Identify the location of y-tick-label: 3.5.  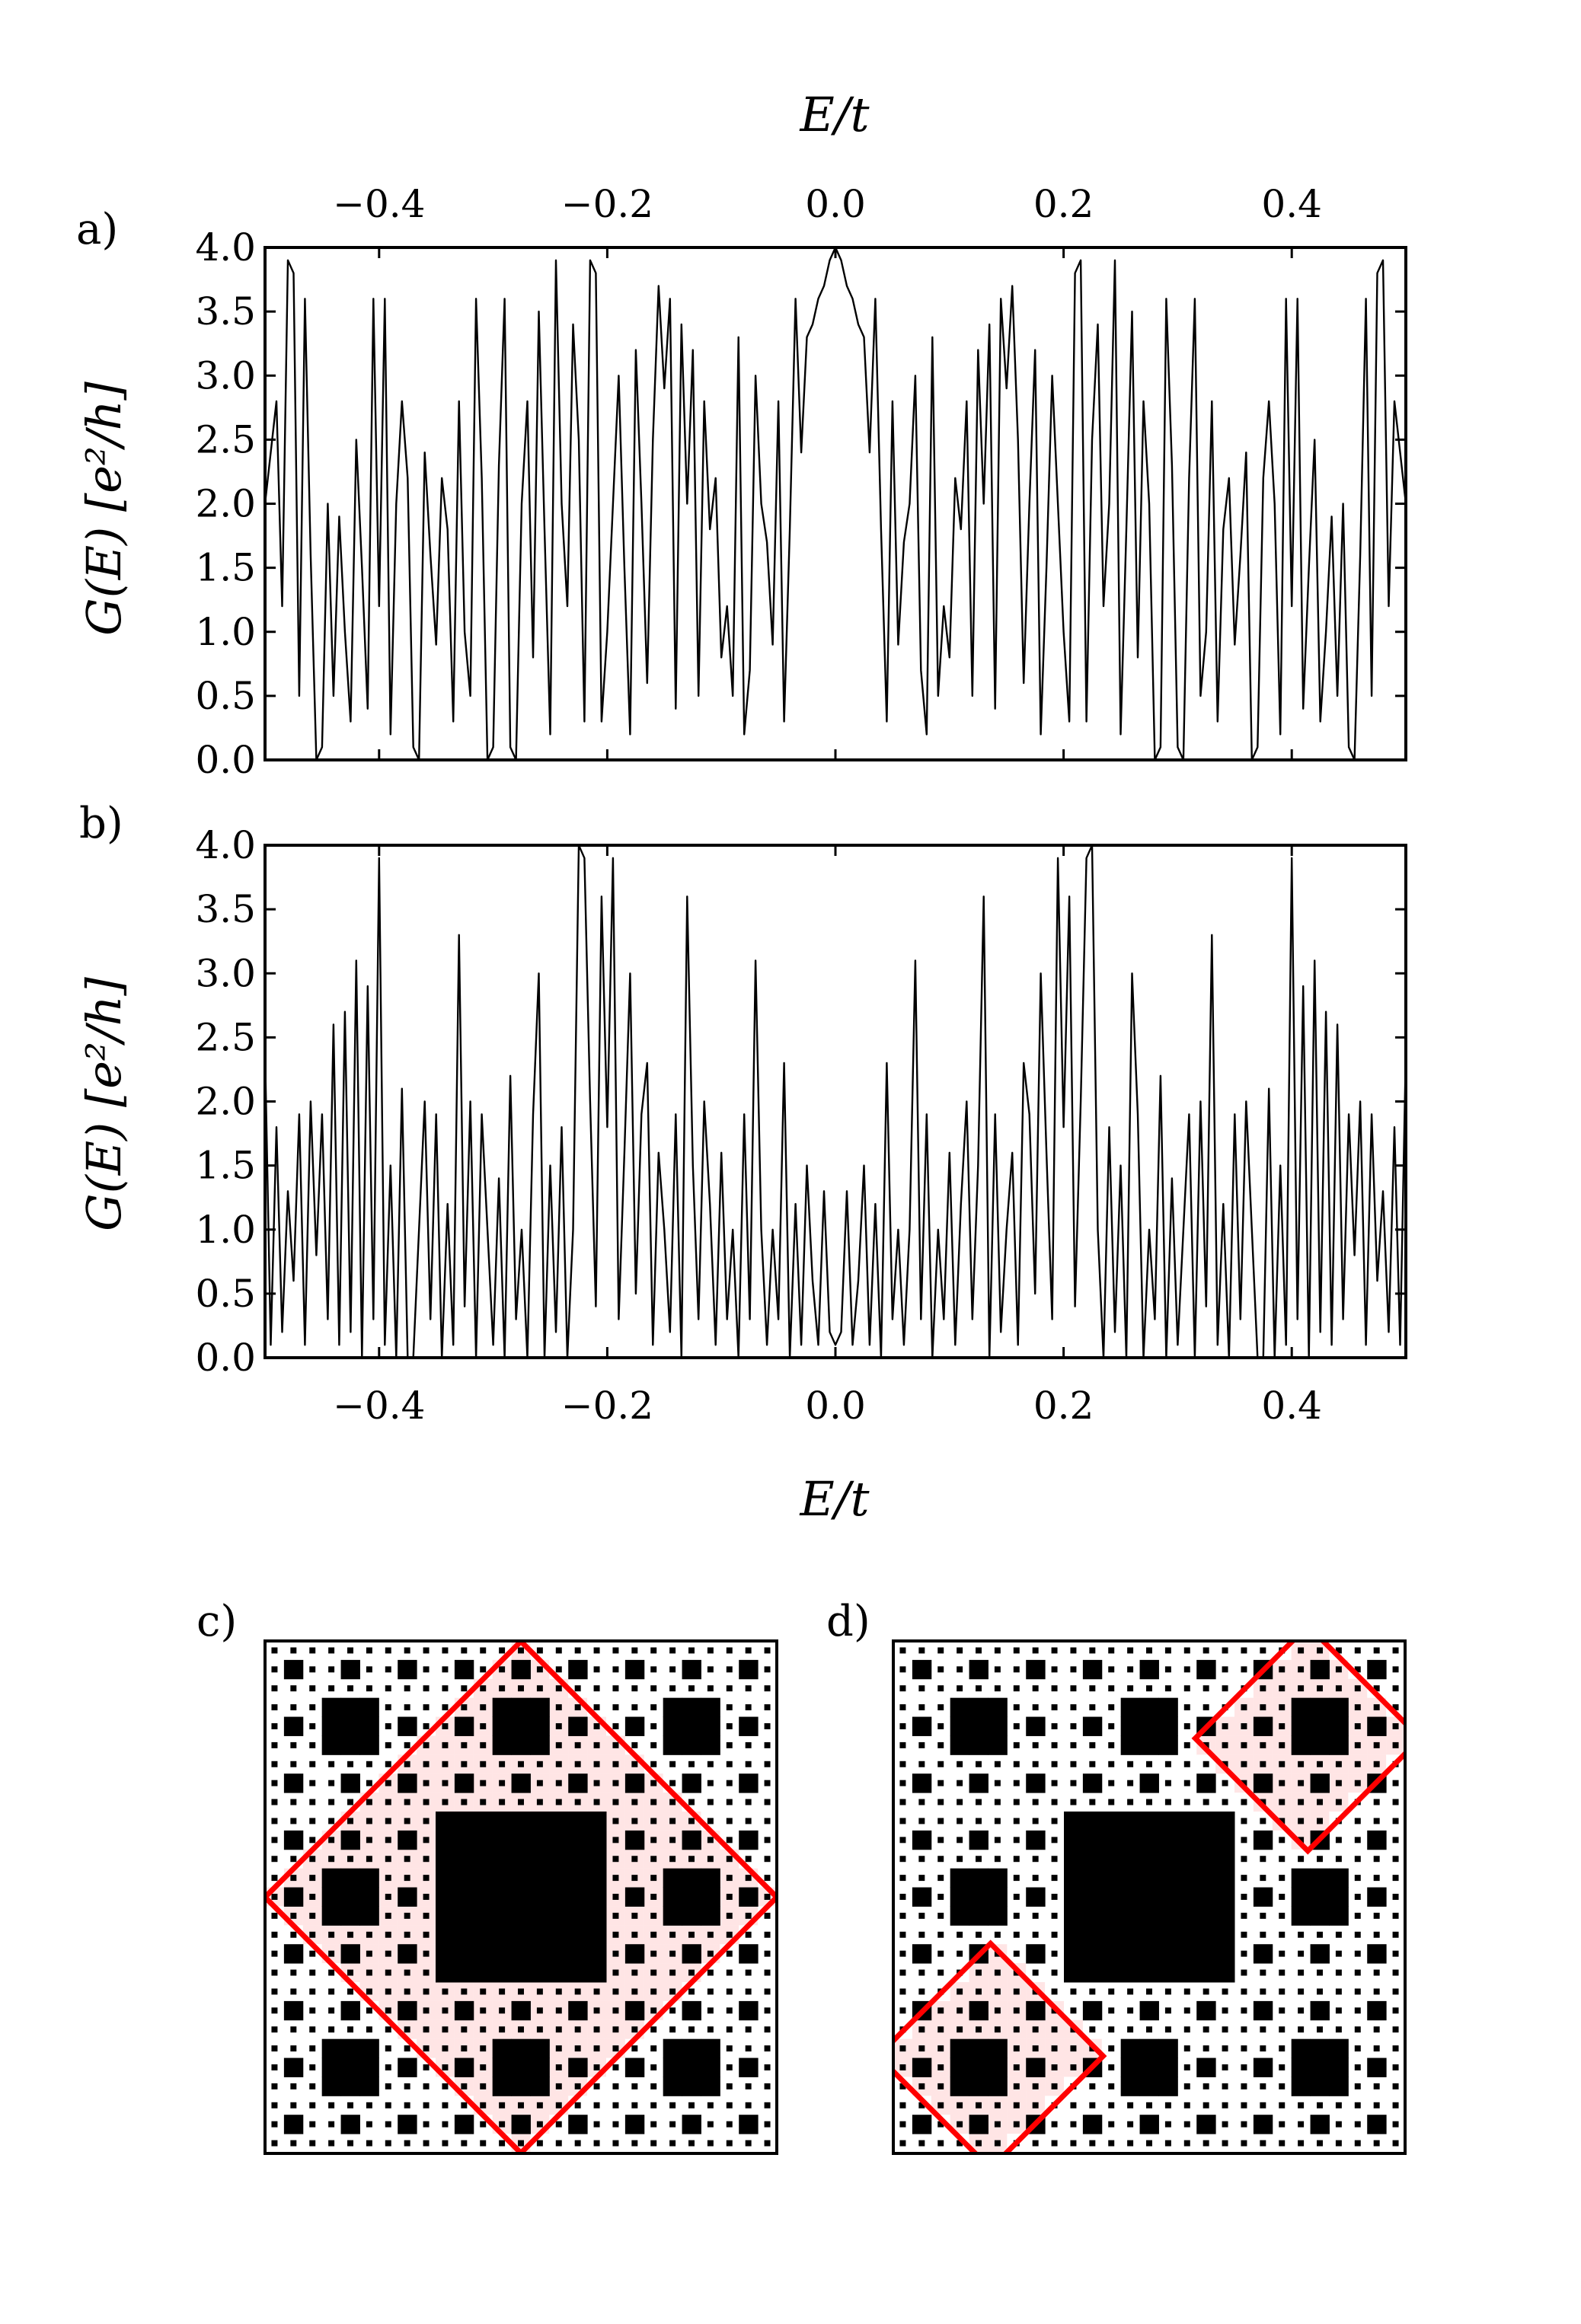
(225, 311).